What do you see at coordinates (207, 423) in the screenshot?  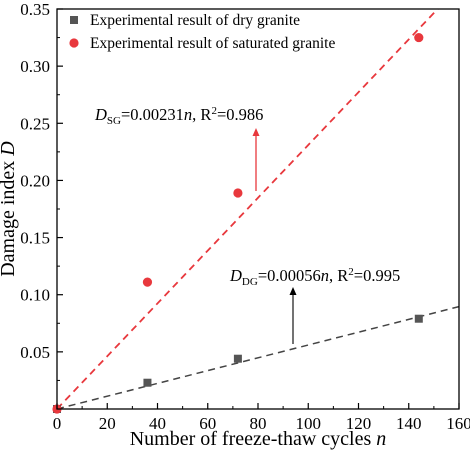 I see `x-tick-label: 60` at bounding box center [207, 423].